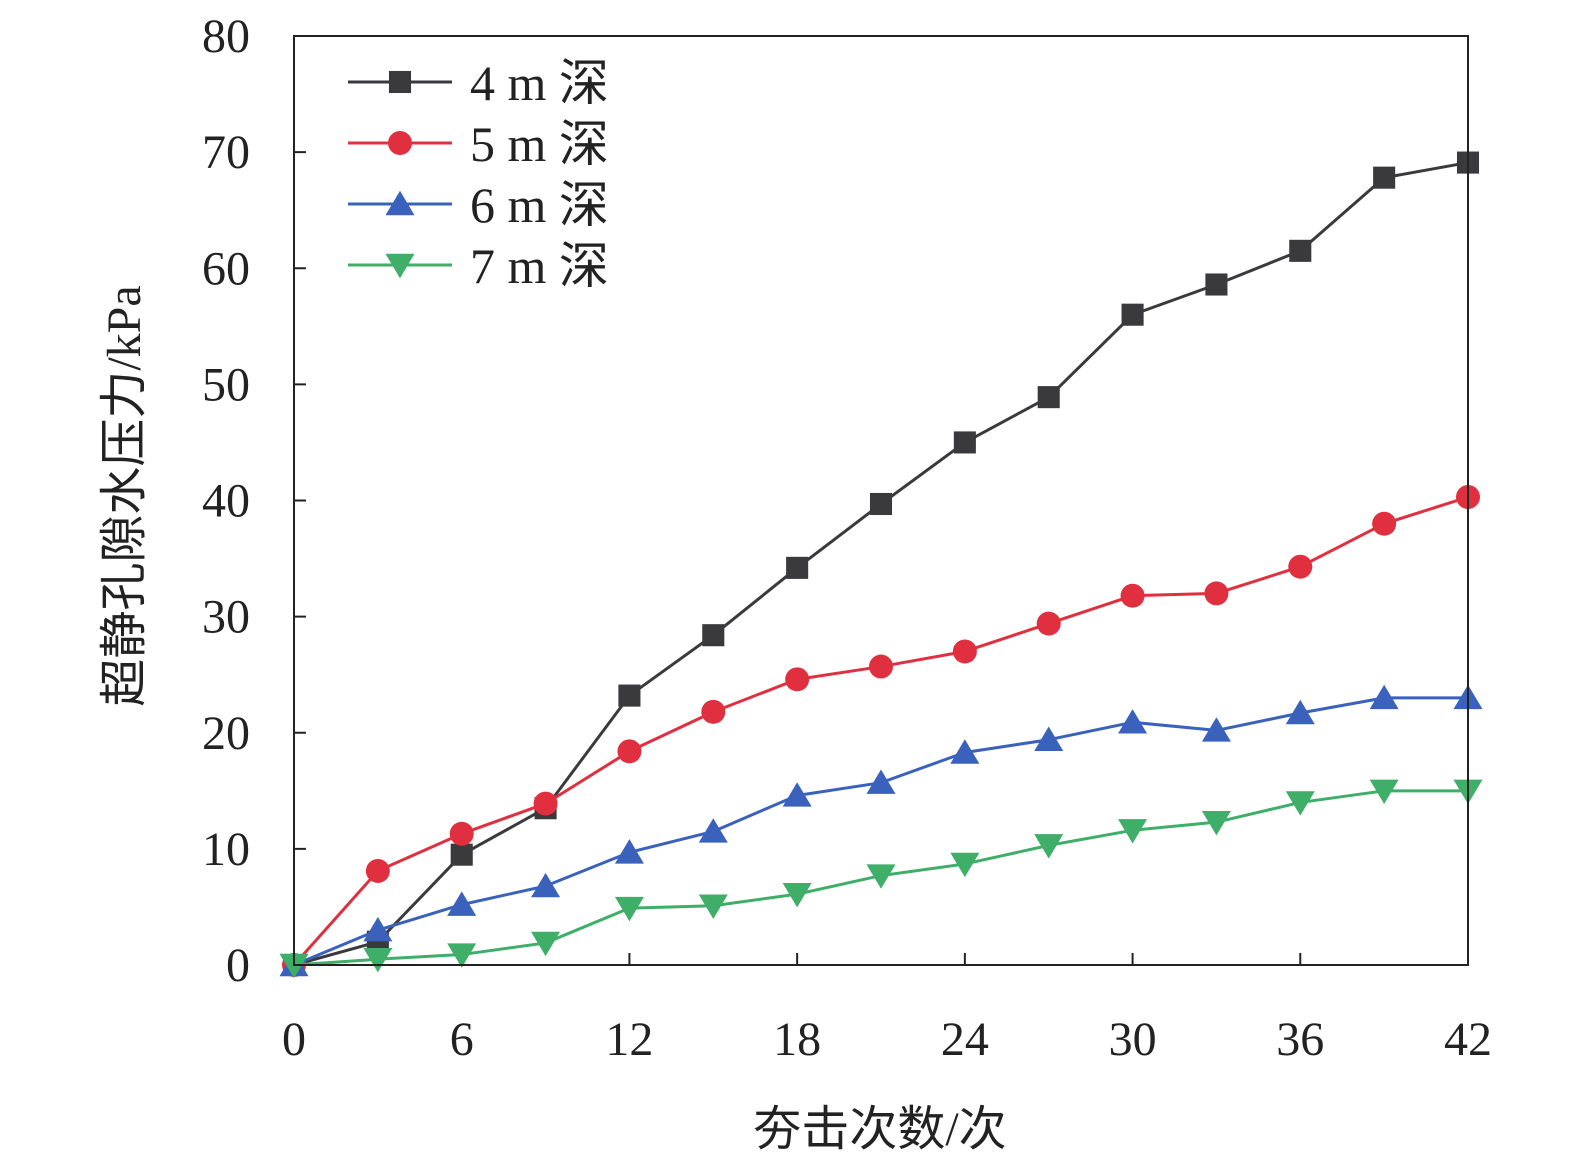  Describe the element at coordinates (539, 205) in the screenshot. I see `legend-label: 6 m 深` at that location.